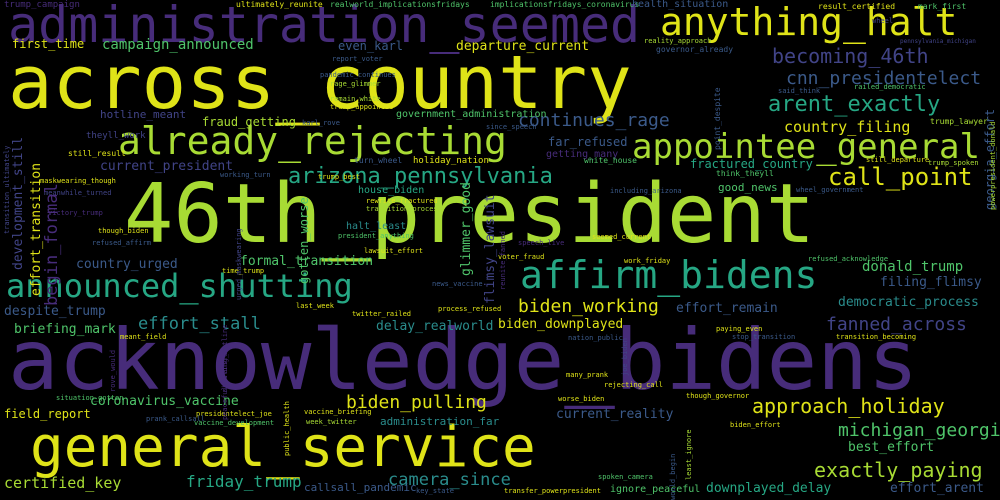 This screenshot has height=500, width=1000. What do you see at coordinates (358, 75) in the screenshot?
I see `cloud-word: pandemic_continues` at bounding box center [358, 75].